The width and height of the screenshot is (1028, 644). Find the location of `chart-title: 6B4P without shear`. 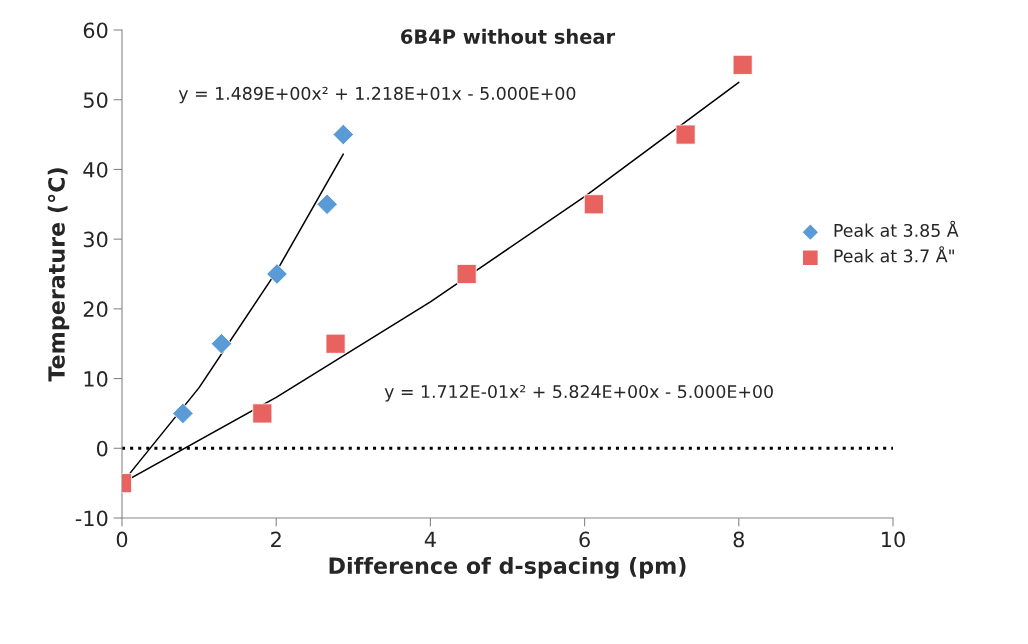

chart-title: 6B4P without shear is located at coordinates (508, 36).